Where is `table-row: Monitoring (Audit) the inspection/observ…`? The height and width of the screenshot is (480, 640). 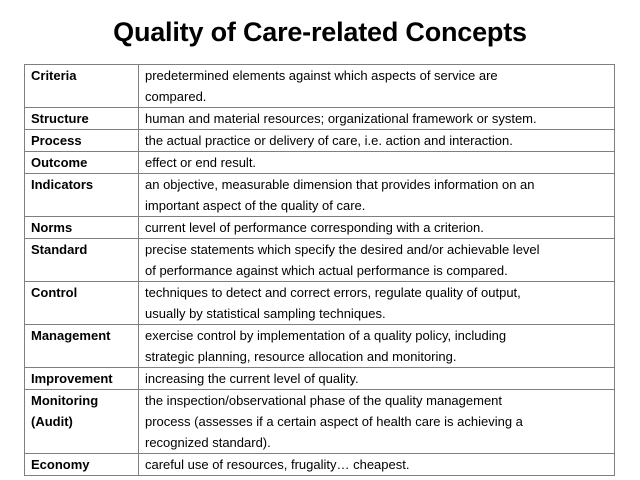 table-row: Monitoring (Audit) the inspection/observ… is located at coordinates (319, 421).